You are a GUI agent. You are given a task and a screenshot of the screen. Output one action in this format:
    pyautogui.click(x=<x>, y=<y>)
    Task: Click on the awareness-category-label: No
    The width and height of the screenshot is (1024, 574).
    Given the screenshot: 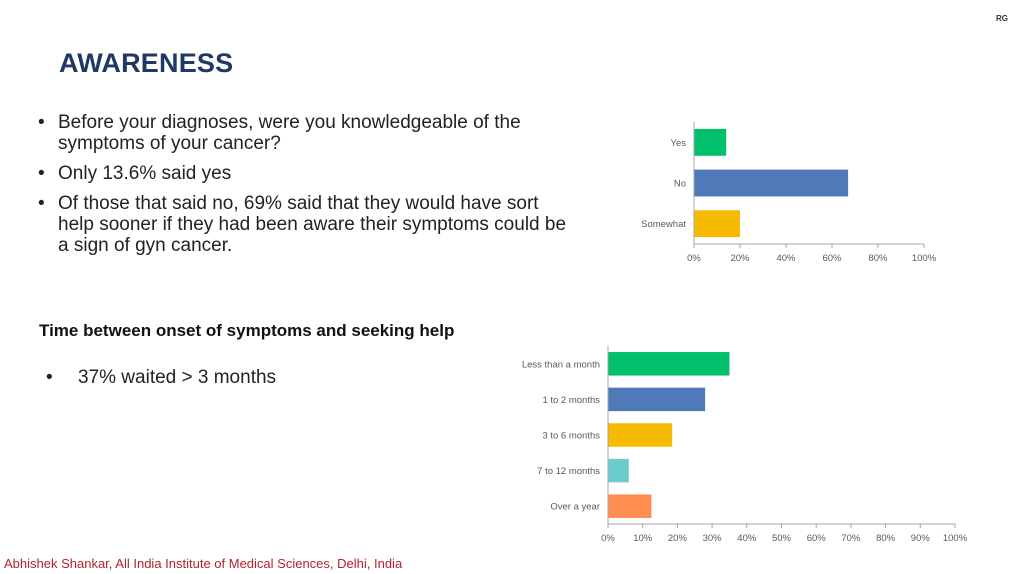 What is the action you would take?
    pyautogui.click(x=680, y=184)
    